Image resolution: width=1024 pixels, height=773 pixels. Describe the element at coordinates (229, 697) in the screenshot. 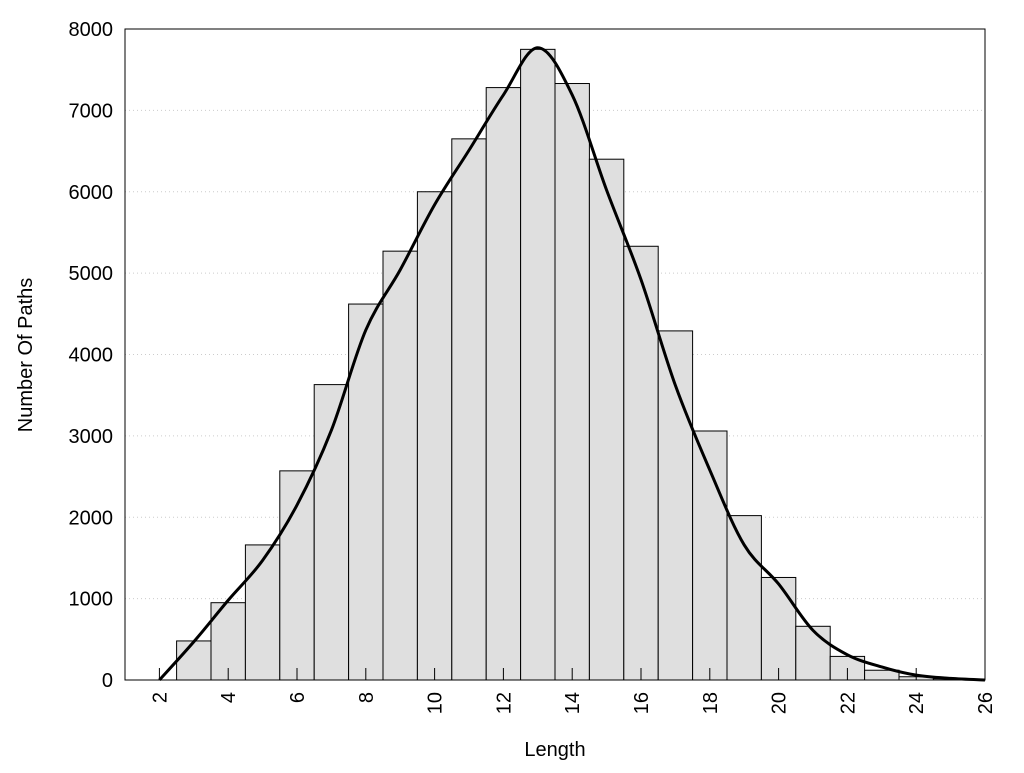

I see `x-tick-label: 4` at that location.